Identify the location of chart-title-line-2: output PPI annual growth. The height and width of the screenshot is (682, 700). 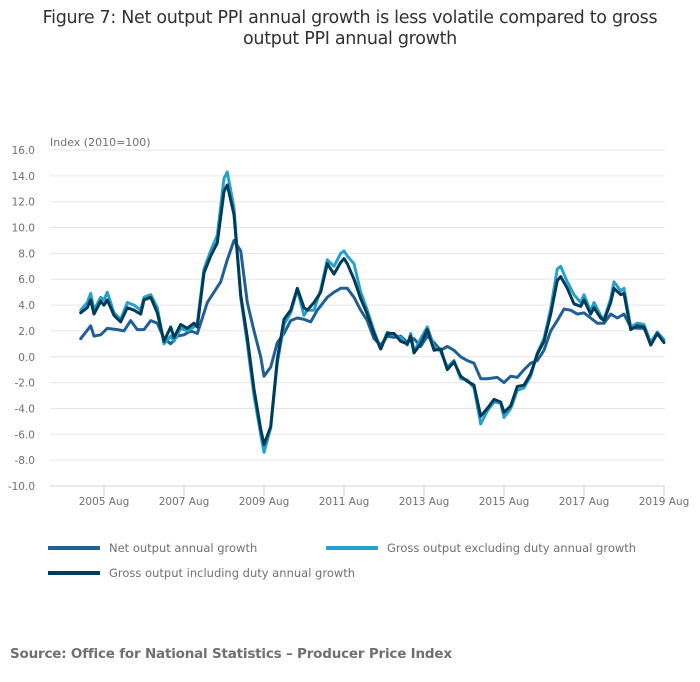
(350, 39).